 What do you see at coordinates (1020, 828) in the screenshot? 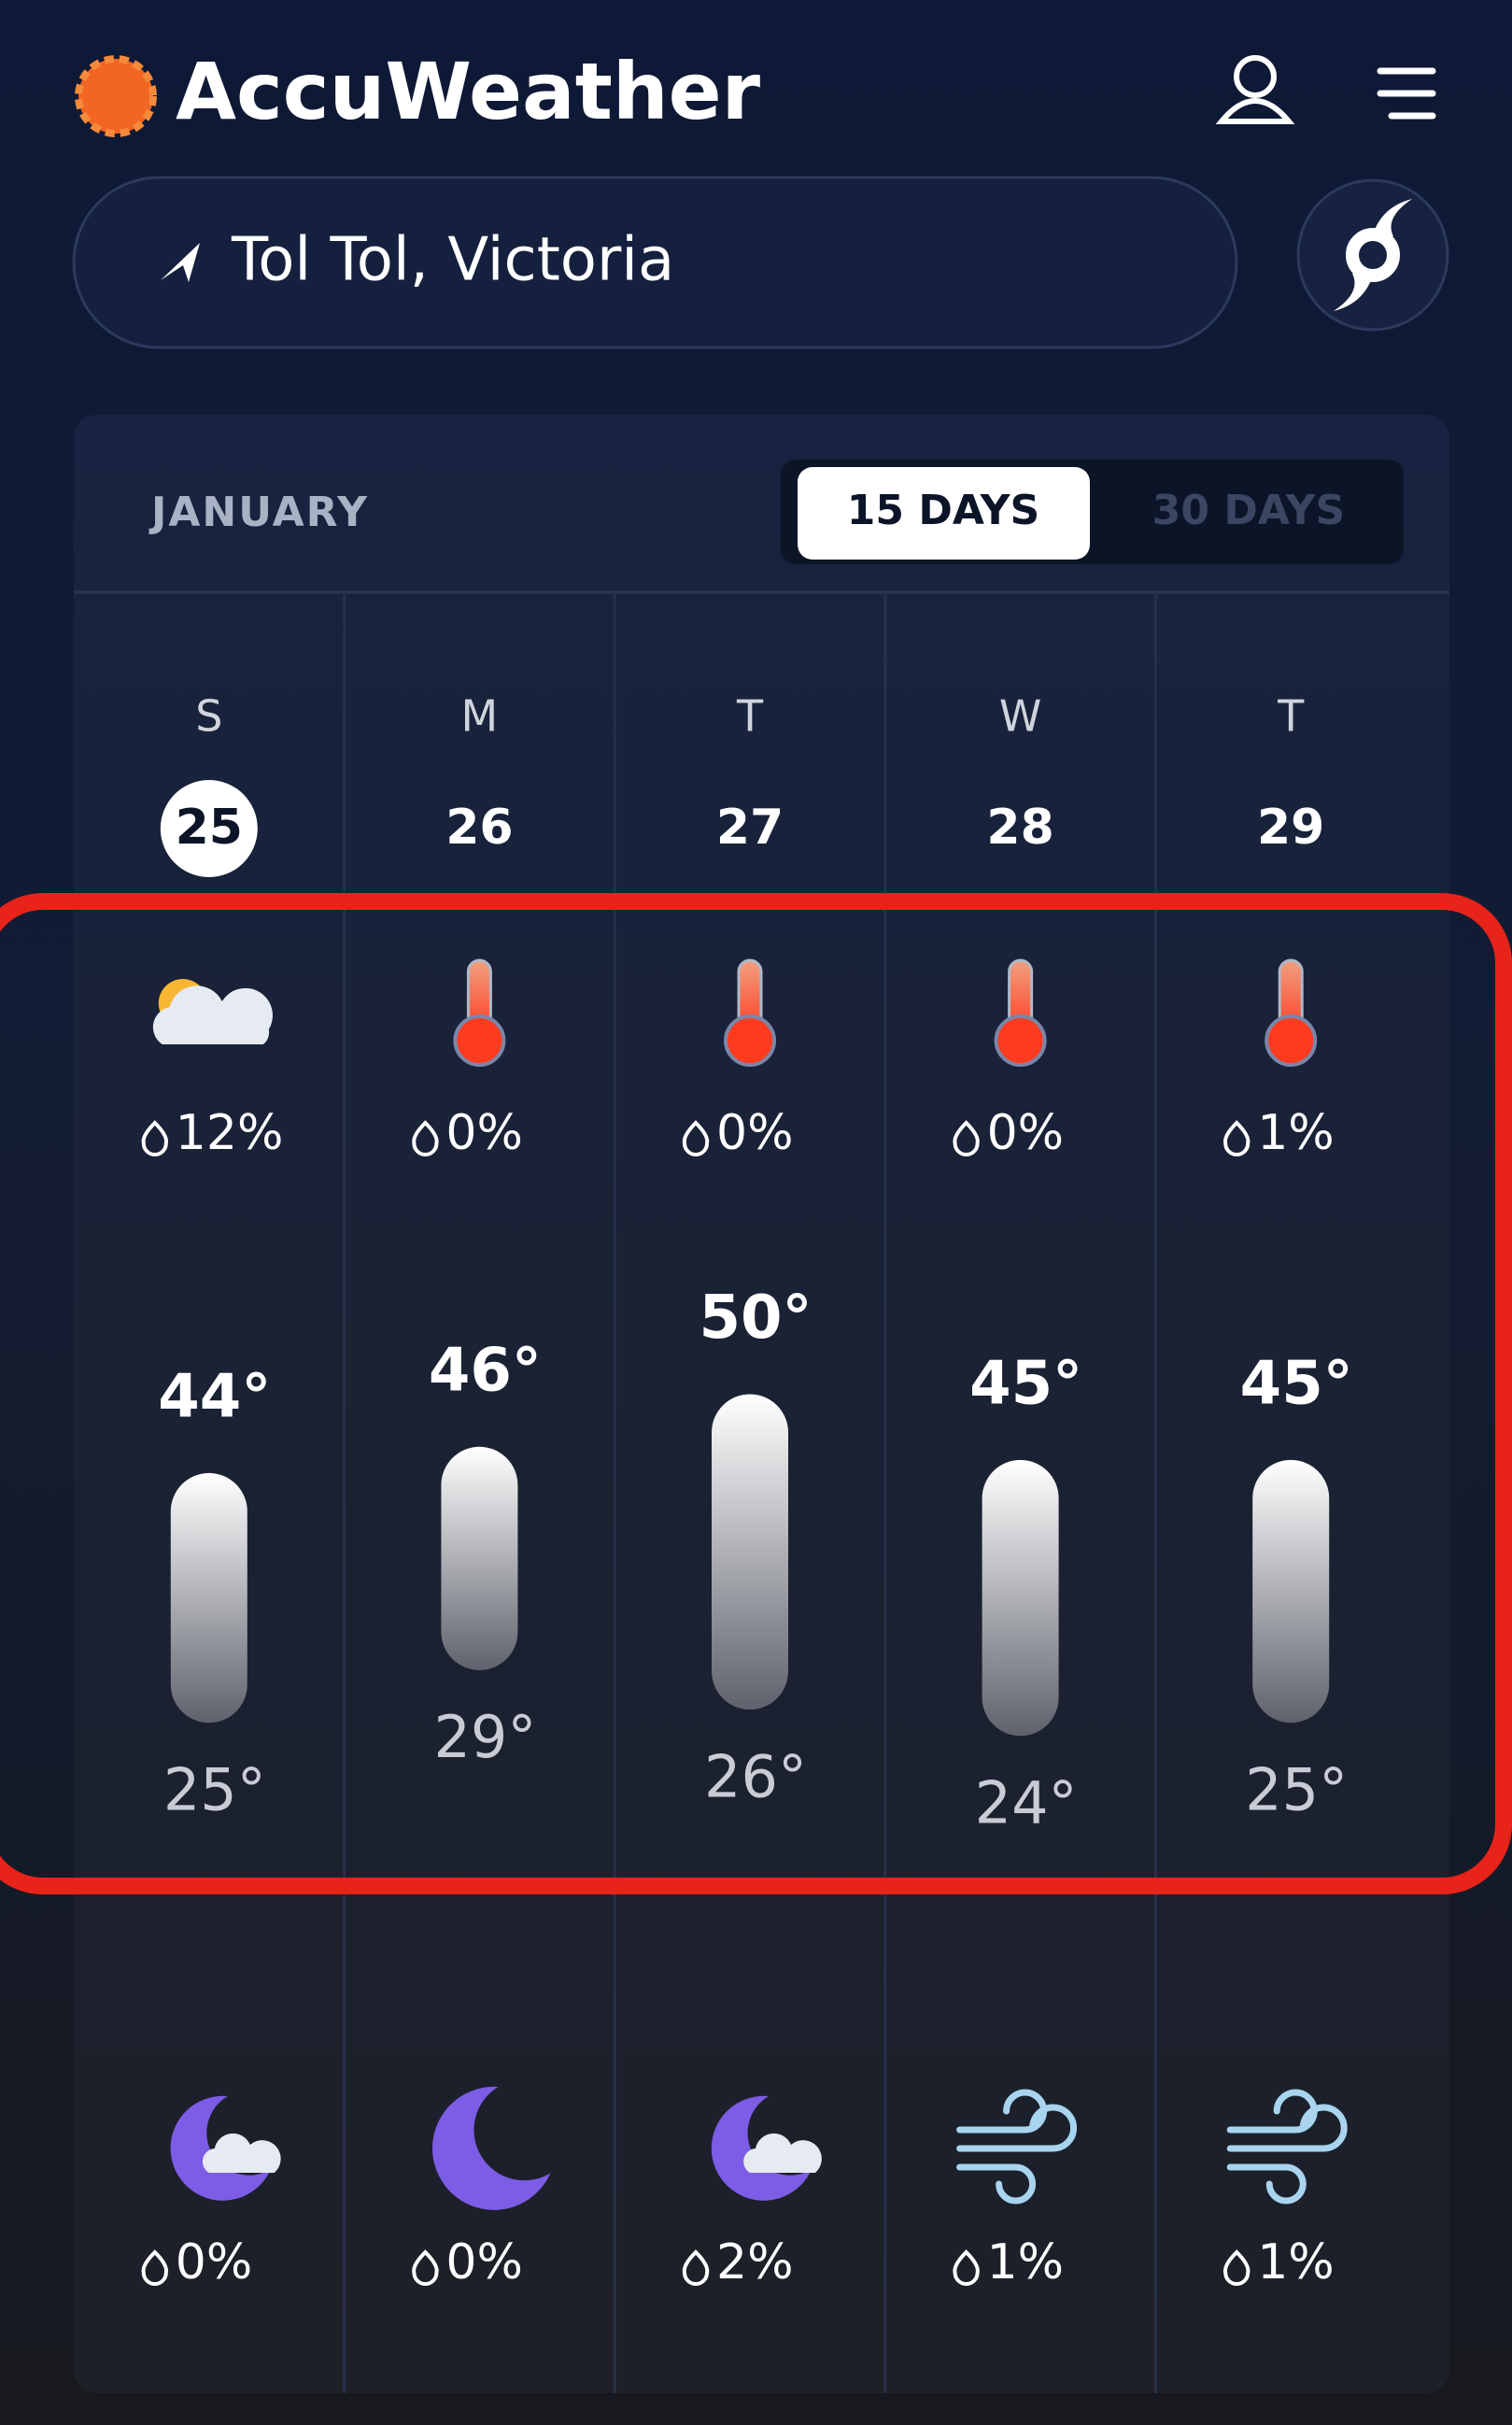
I see `date: 28` at bounding box center [1020, 828].